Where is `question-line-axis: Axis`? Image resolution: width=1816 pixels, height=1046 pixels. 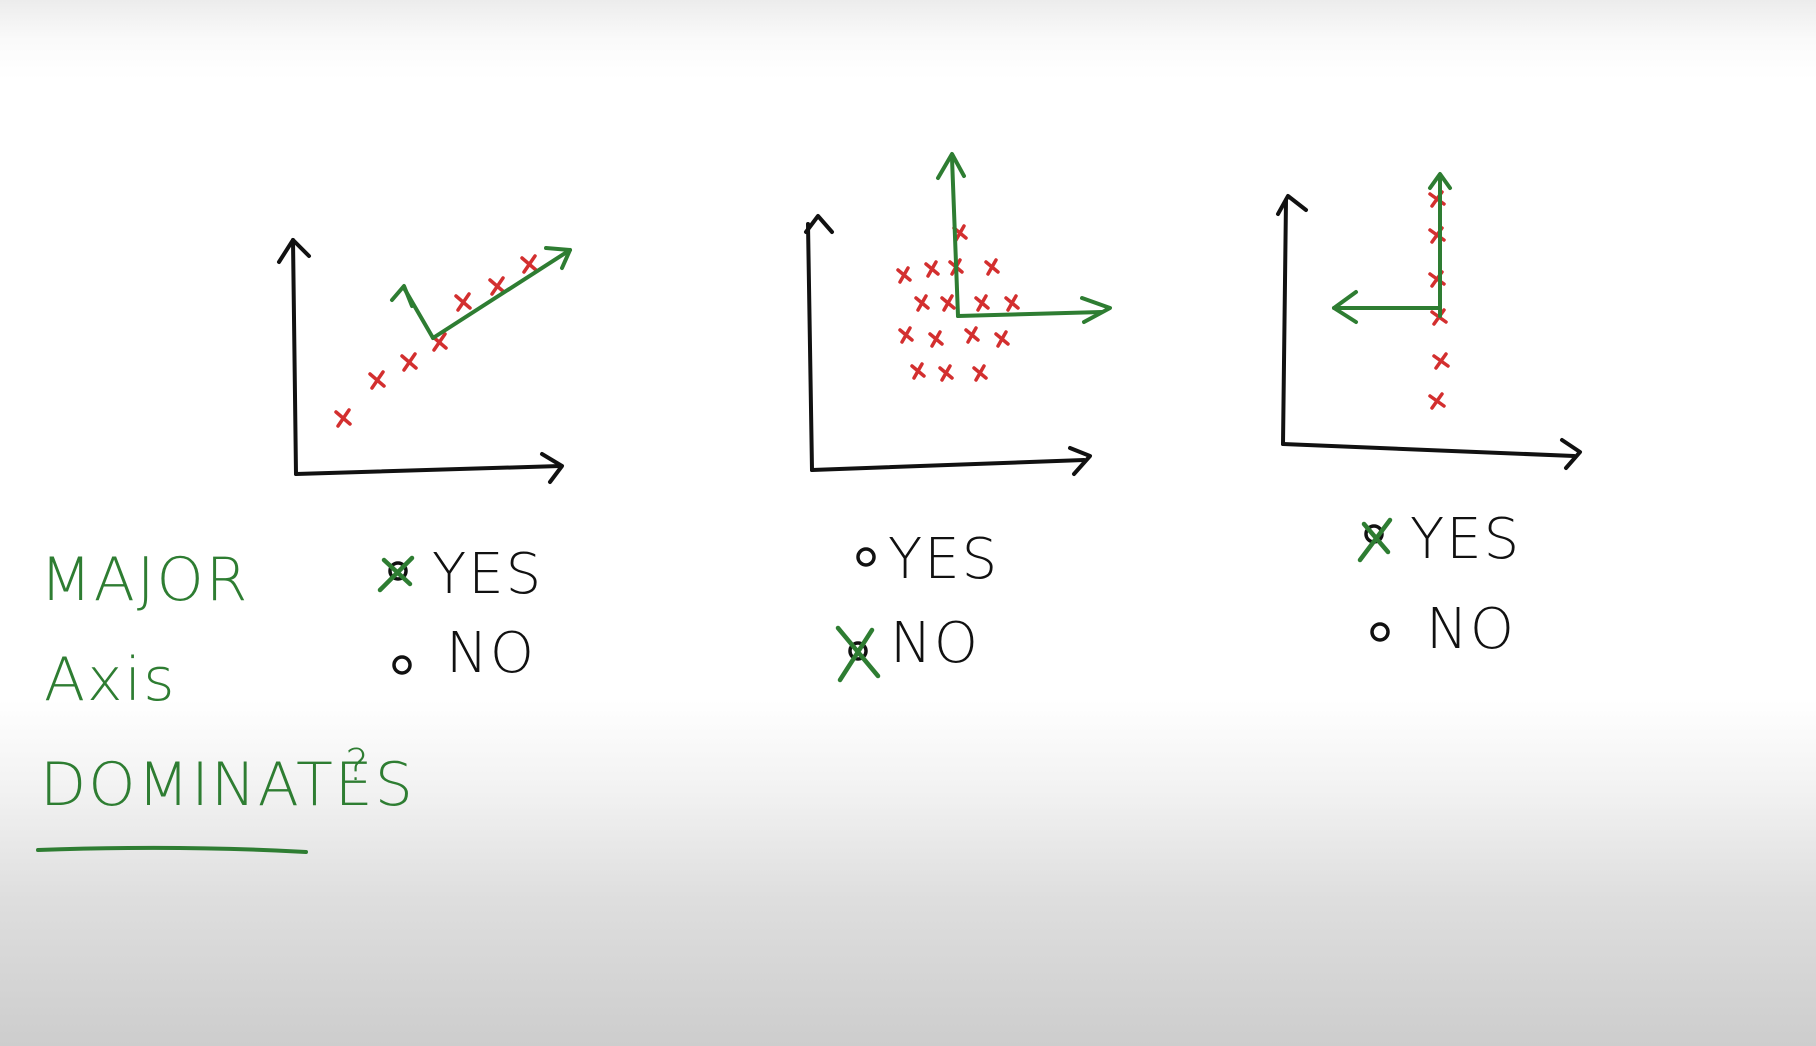
question-line-axis: Axis is located at coordinates (110, 680).